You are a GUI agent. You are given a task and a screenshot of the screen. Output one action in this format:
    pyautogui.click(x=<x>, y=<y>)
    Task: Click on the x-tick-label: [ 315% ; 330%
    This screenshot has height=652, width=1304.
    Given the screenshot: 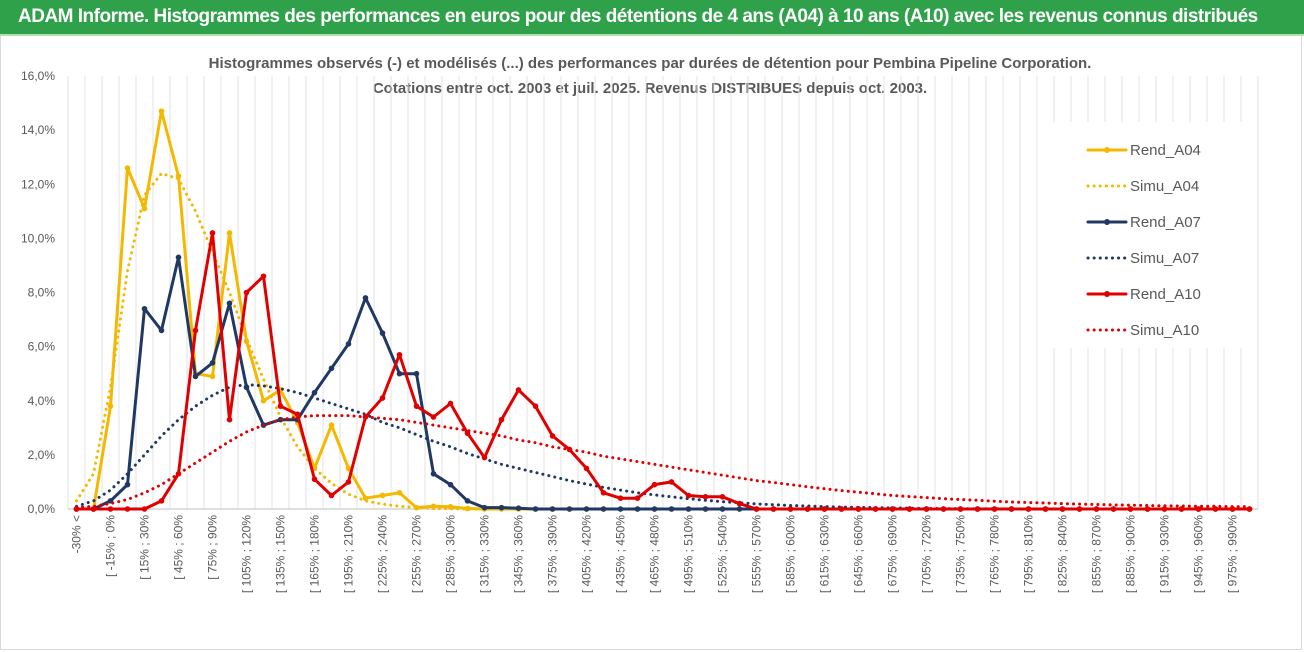 What is the action you would take?
    pyautogui.click(x=485, y=554)
    